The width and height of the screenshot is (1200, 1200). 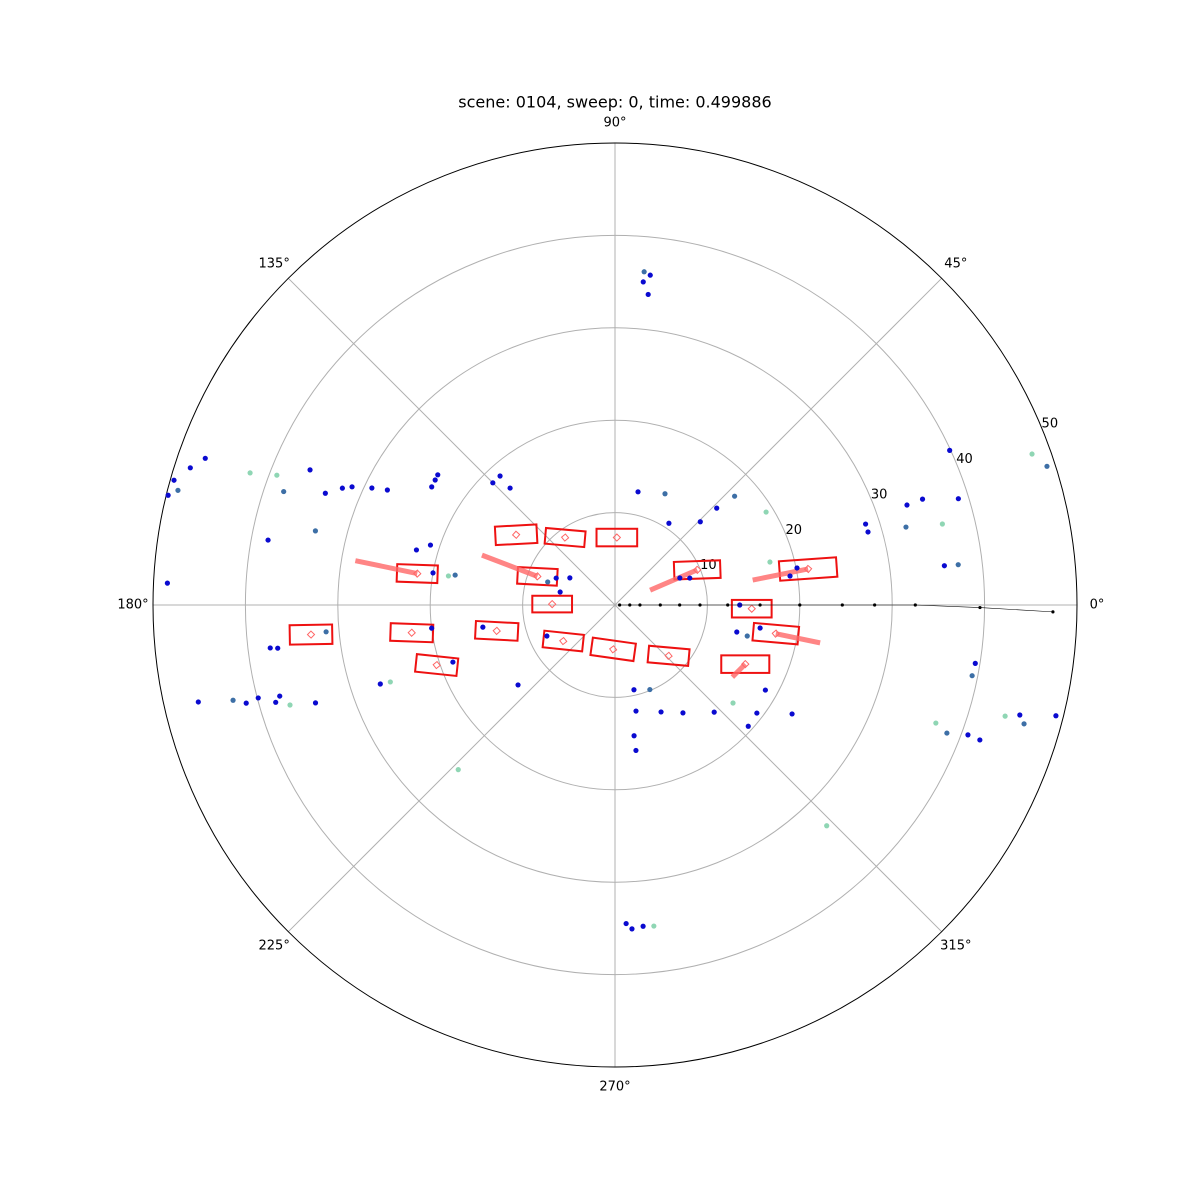 I want to click on theta-tick-label: 270°, so click(x=614, y=1087).